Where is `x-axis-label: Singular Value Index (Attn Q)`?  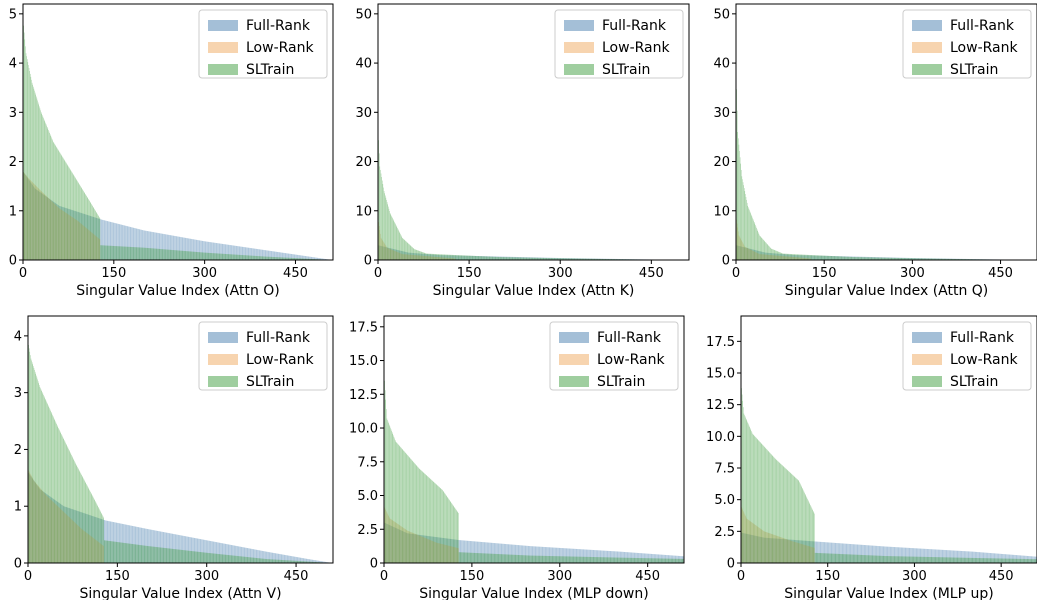
x-axis-label: Singular Value Index (Attn Q) is located at coordinates (887, 291).